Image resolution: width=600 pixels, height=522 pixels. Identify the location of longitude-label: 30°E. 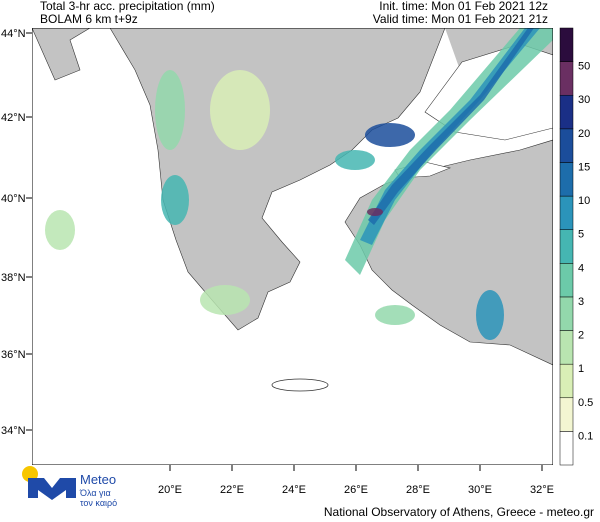
(480, 490).